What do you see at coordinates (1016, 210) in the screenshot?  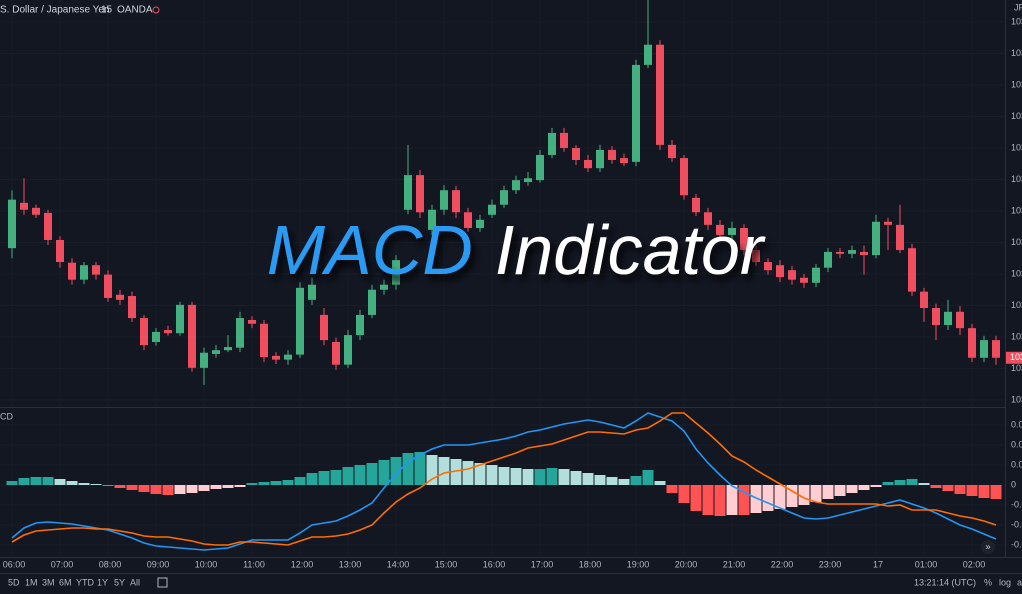 I see `y-tick-label: 103.3` at bounding box center [1016, 210].